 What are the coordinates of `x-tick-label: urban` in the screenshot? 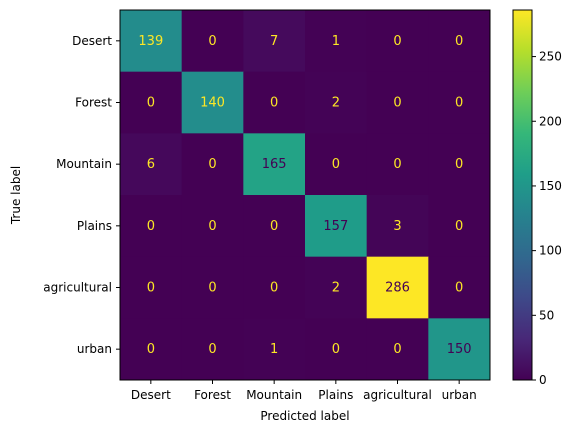 It's located at (459, 395).